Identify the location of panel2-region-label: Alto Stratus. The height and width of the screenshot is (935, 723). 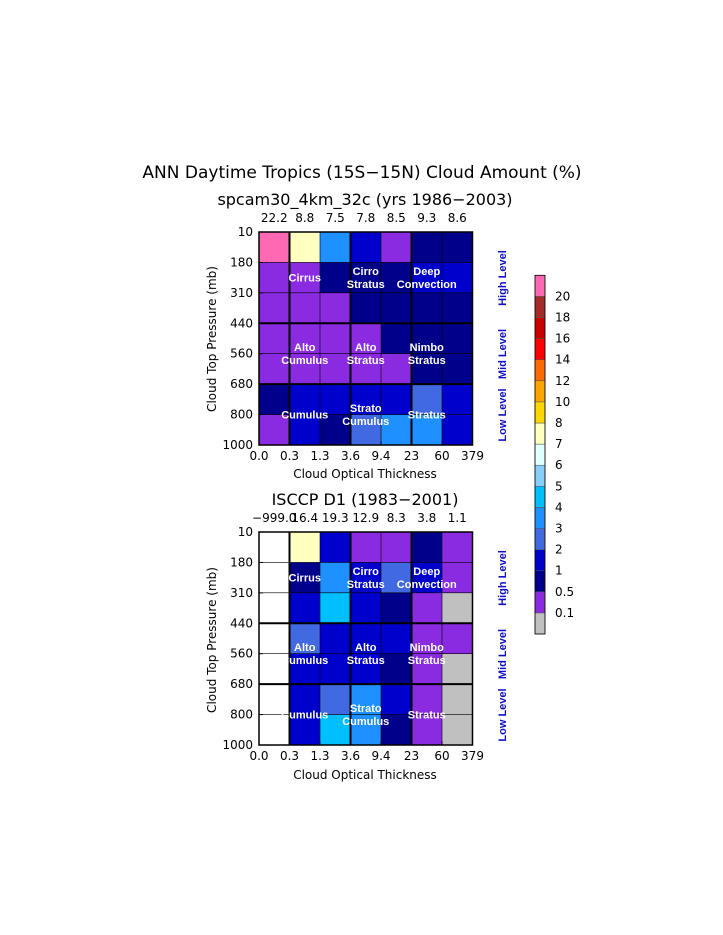
(366, 654).